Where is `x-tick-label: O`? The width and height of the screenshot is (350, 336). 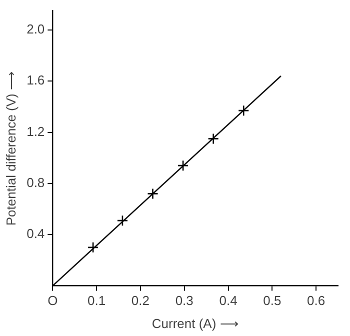
x-tick-label: O is located at coordinates (53, 300).